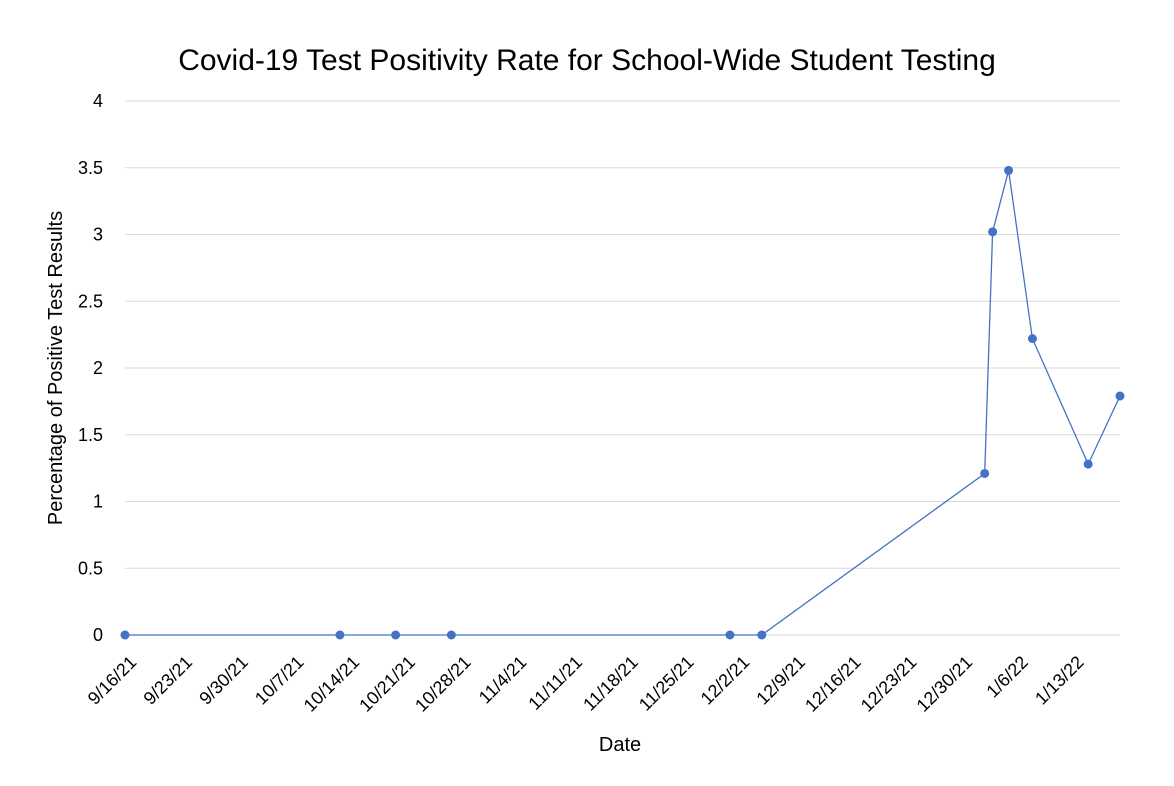 The width and height of the screenshot is (1174, 786). I want to click on x-tick-label: 12/16/21, so click(833, 684).